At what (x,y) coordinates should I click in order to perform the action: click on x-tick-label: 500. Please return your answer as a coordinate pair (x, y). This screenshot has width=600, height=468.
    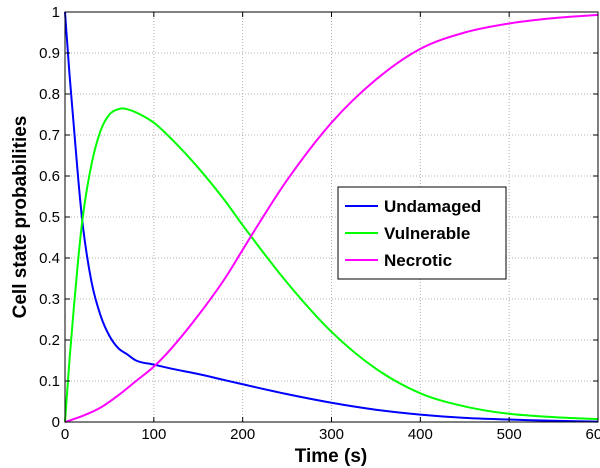
    Looking at the image, I should click on (509, 434).